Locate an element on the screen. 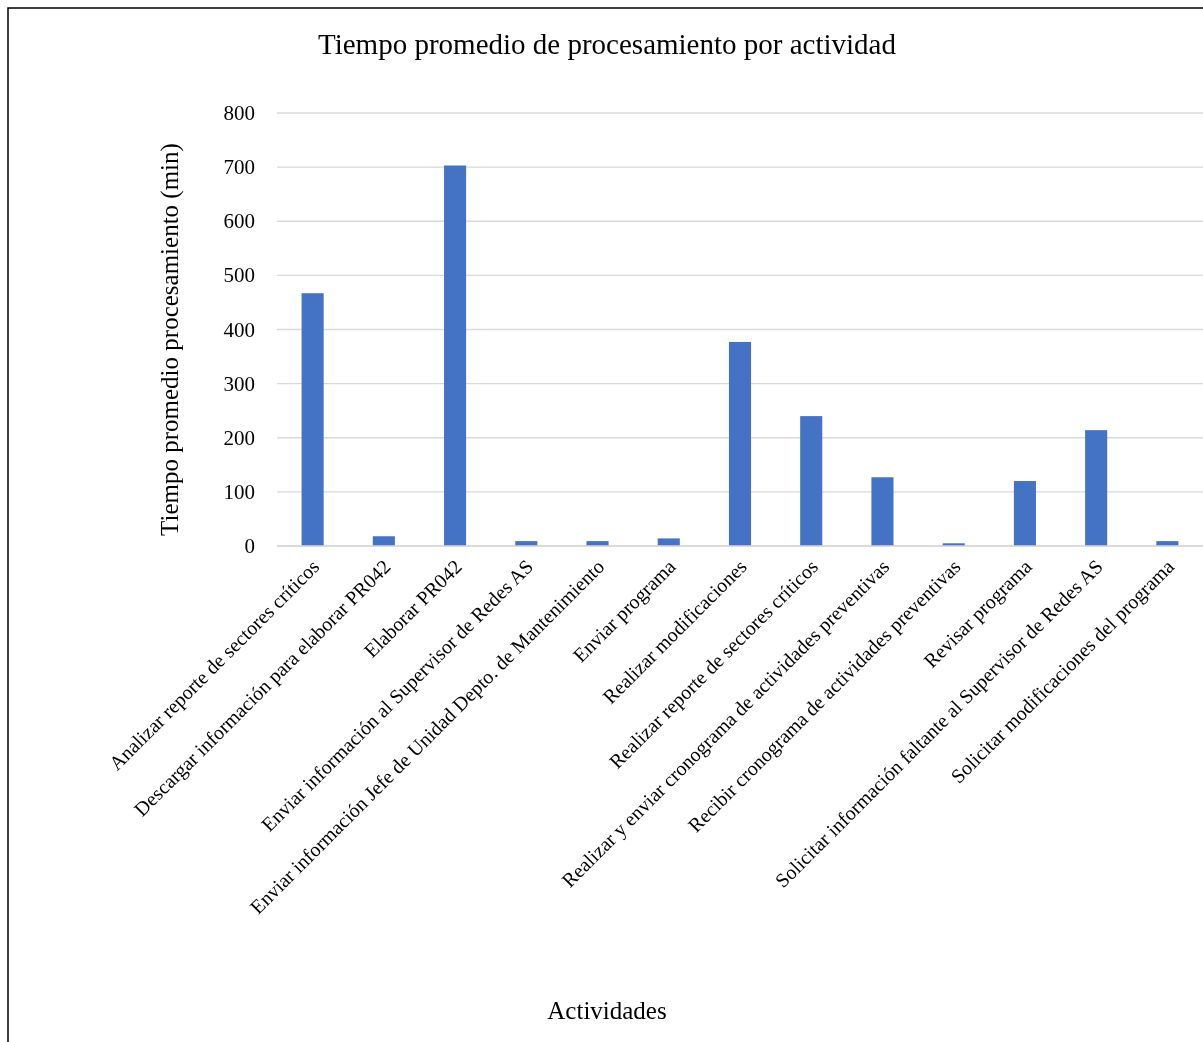 The height and width of the screenshot is (1042, 1203). y-tick-label: 100 is located at coordinates (239, 491).